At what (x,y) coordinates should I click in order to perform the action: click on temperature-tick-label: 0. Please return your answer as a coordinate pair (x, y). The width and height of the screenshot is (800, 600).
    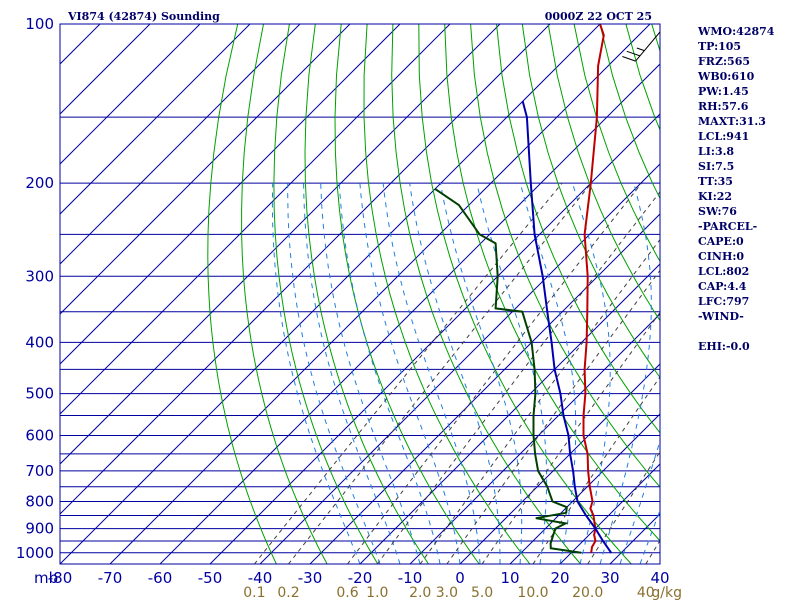
    Looking at the image, I should click on (460, 578).